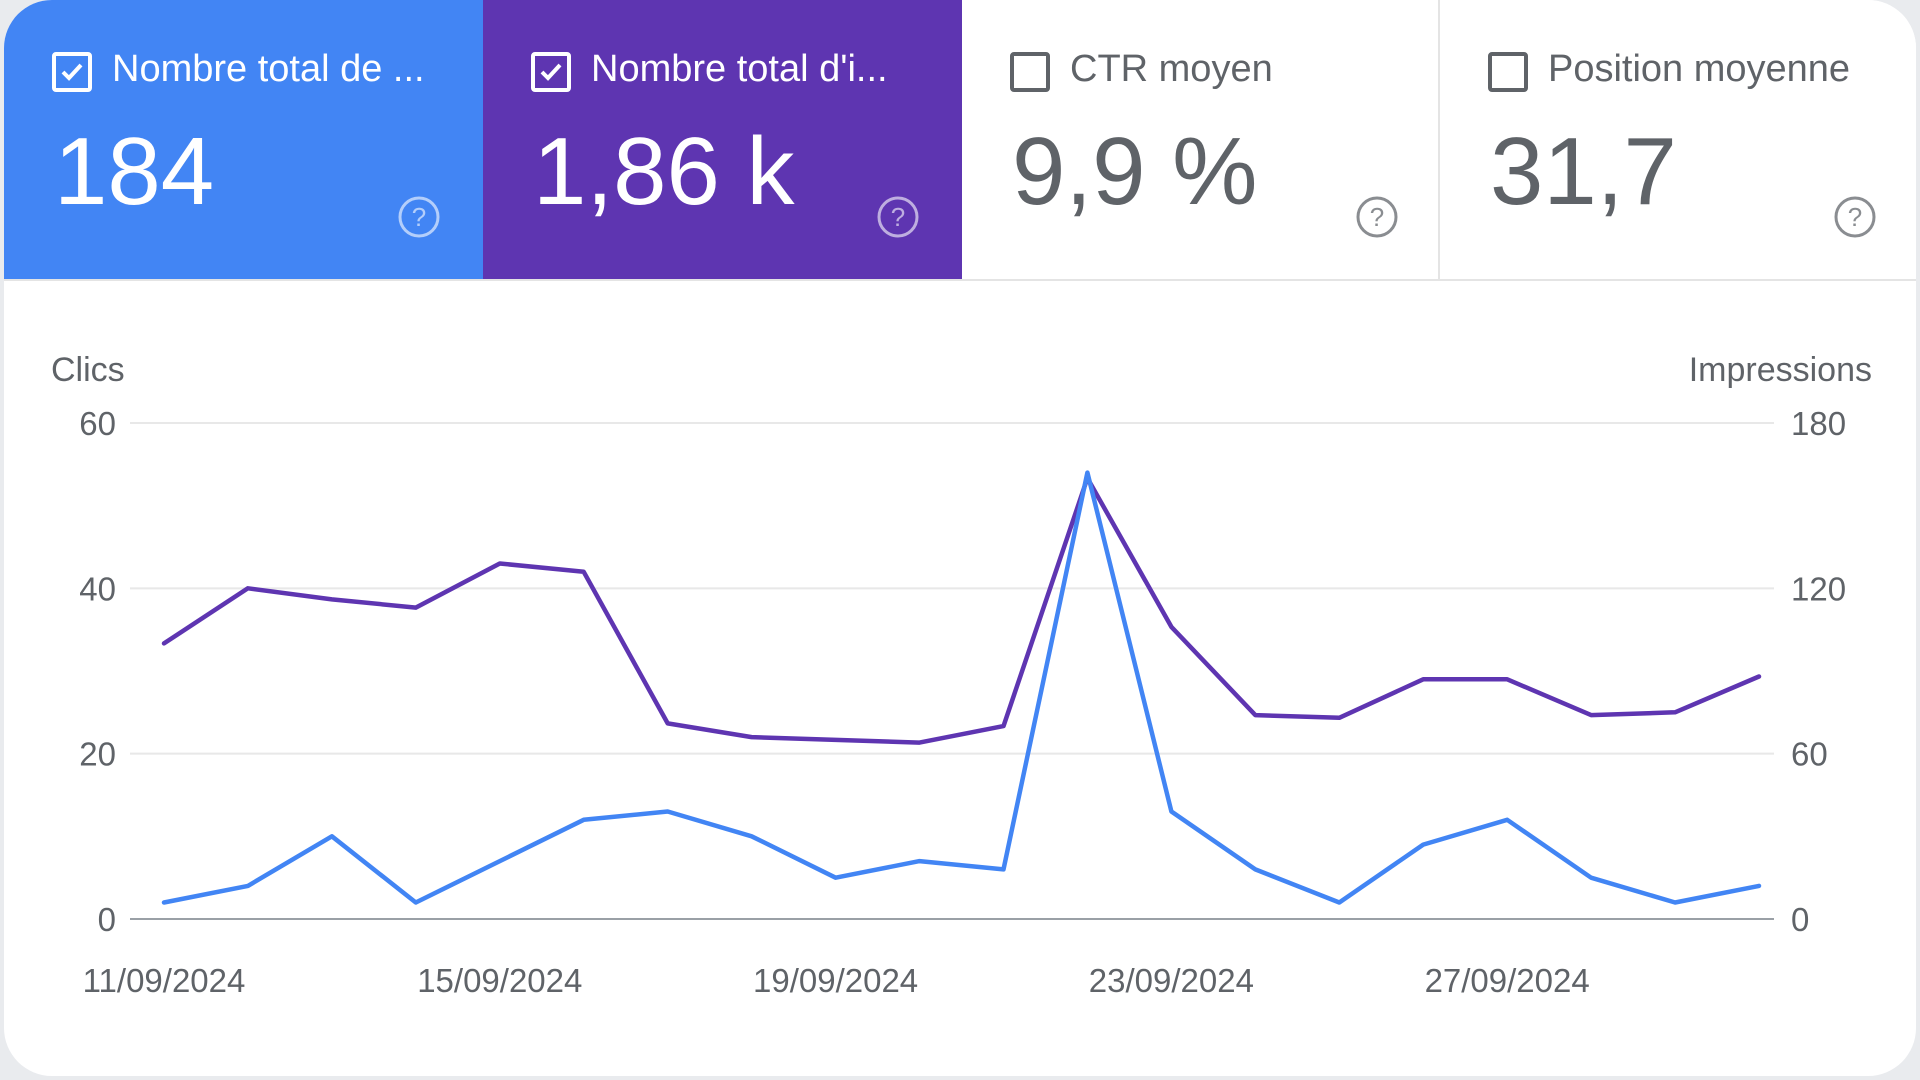 The width and height of the screenshot is (1920, 1080). Describe the element at coordinates (1171, 980) in the screenshot. I see `x-tick-label: 23/09/2024` at that location.